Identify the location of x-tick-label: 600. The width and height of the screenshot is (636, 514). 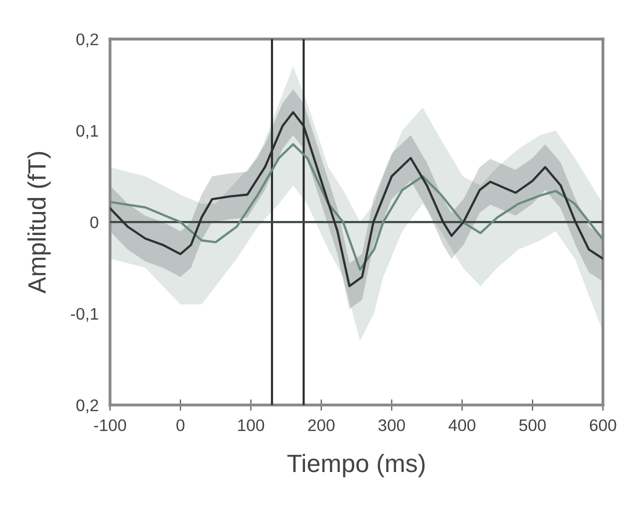
(603, 425).